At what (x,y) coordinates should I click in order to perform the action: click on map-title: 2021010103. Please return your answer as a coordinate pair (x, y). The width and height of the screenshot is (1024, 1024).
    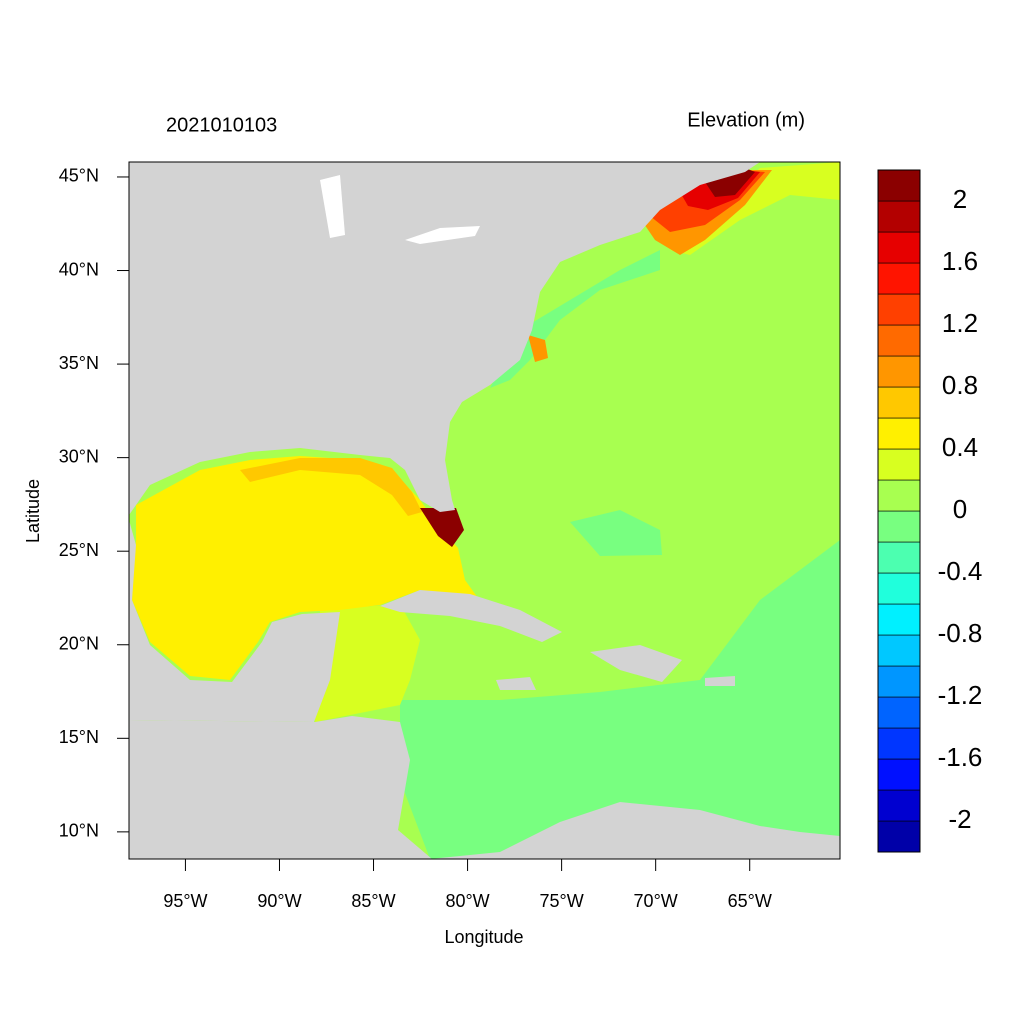
    Looking at the image, I should click on (221, 125).